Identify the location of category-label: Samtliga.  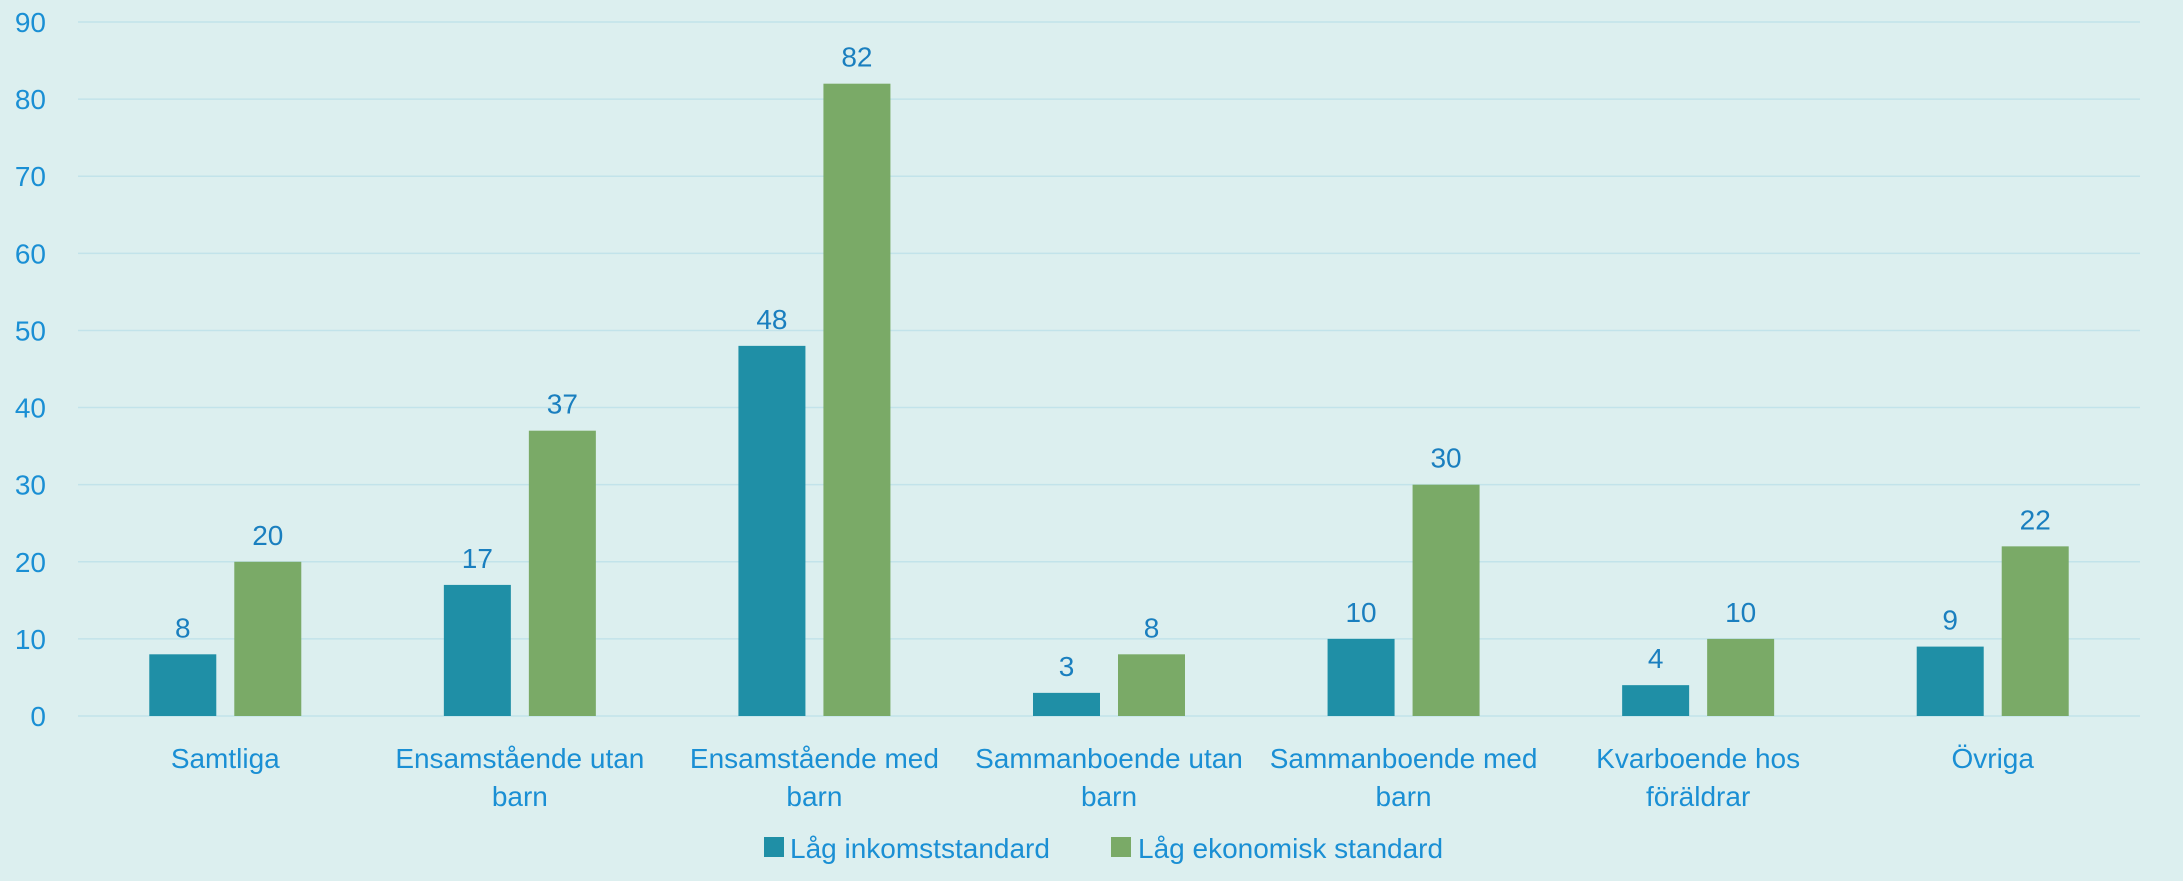
(225, 758).